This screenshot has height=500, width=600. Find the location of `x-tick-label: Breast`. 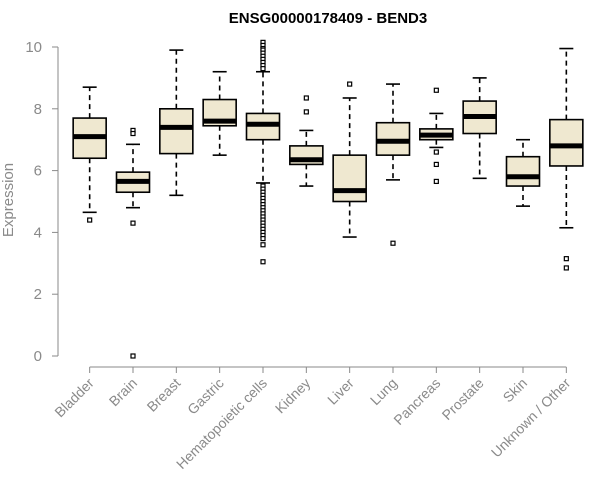

x-tick-label: Breast is located at coordinates (164, 395).